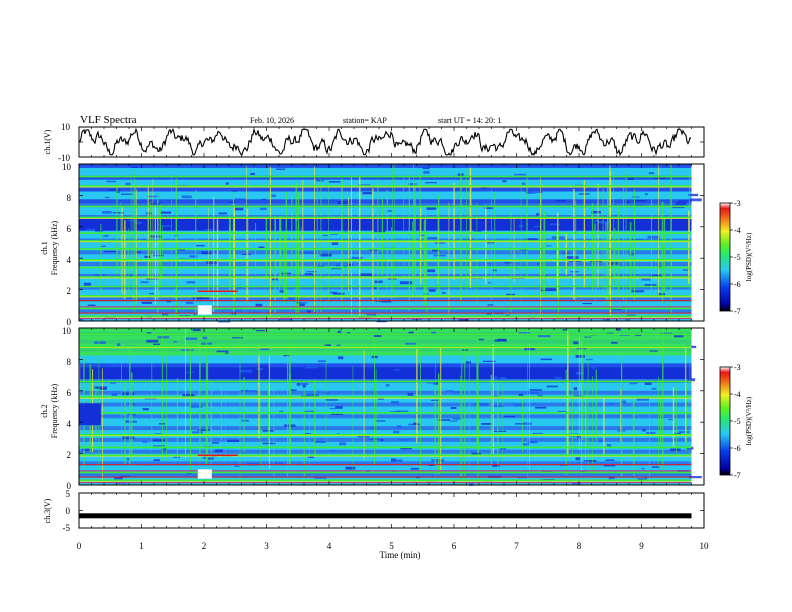 This screenshot has width=792, height=612. What do you see at coordinates (69, 322) in the screenshot?
I see `spec1-ytick-0: 0` at bounding box center [69, 322].